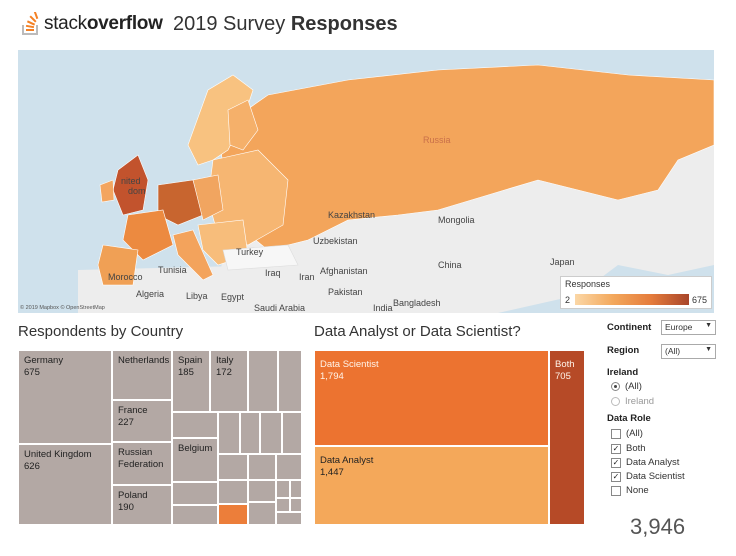 Image resolution: width=736 pixels, height=556 pixels. I want to click on map-label-united-kingdom-2: dom, so click(137, 191).